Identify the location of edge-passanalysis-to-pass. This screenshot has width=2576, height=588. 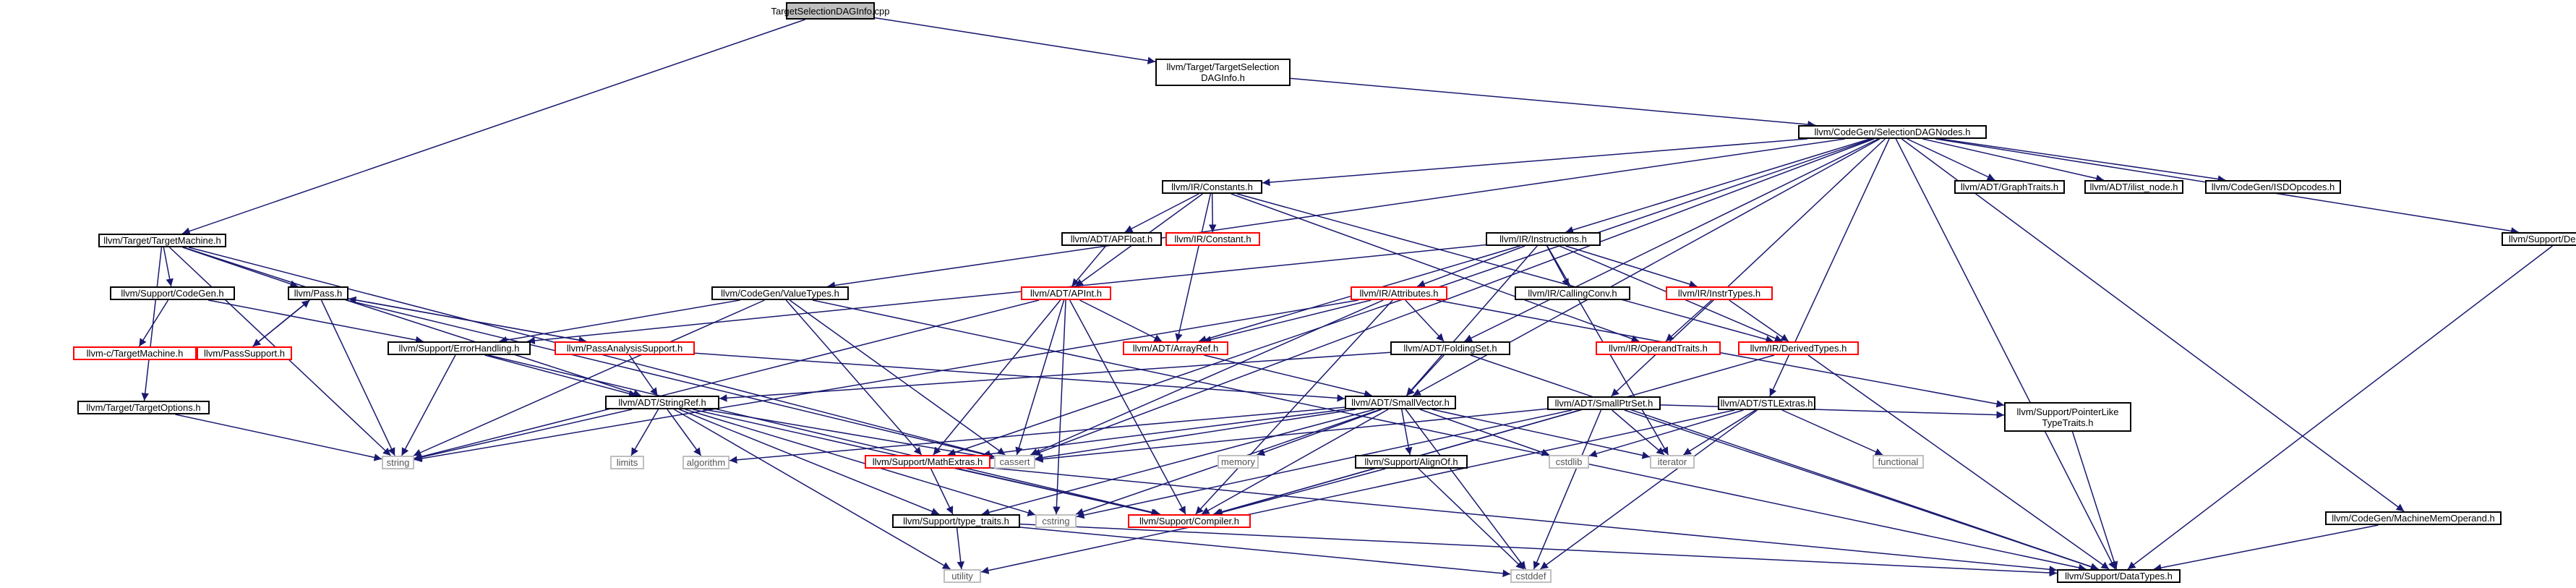
(468, 319).